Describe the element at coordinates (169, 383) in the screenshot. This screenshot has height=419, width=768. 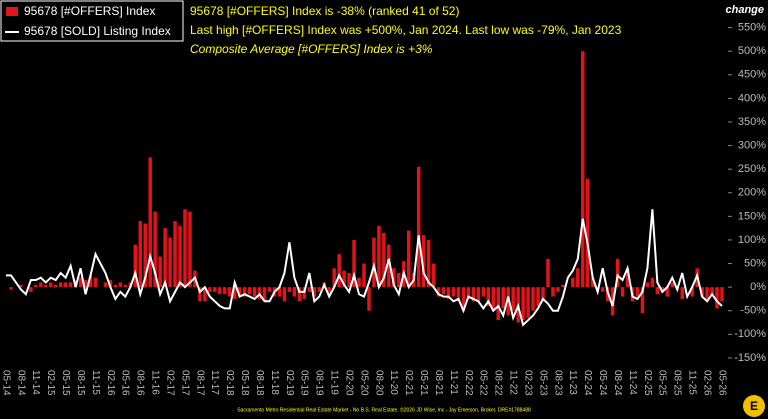
I see `x-tick-label: 02-17` at that location.